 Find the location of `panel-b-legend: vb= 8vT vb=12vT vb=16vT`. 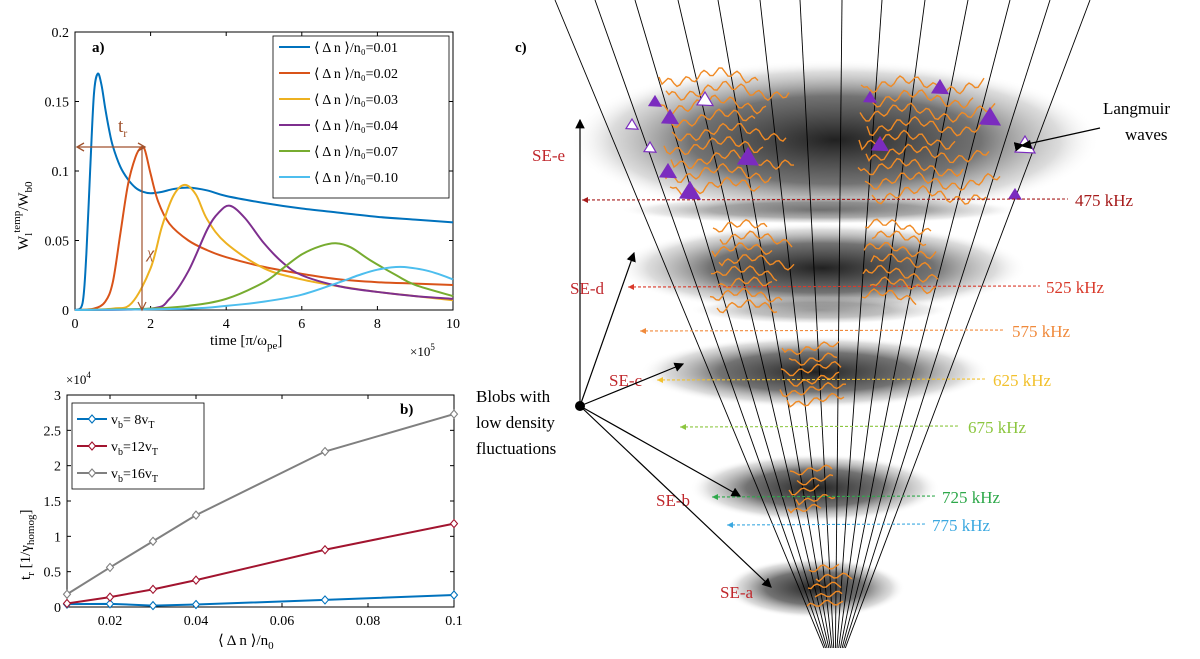

panel-b-legend: vb= 8vT vb=12vT vb=16vT is located at coordinates (138, 446).